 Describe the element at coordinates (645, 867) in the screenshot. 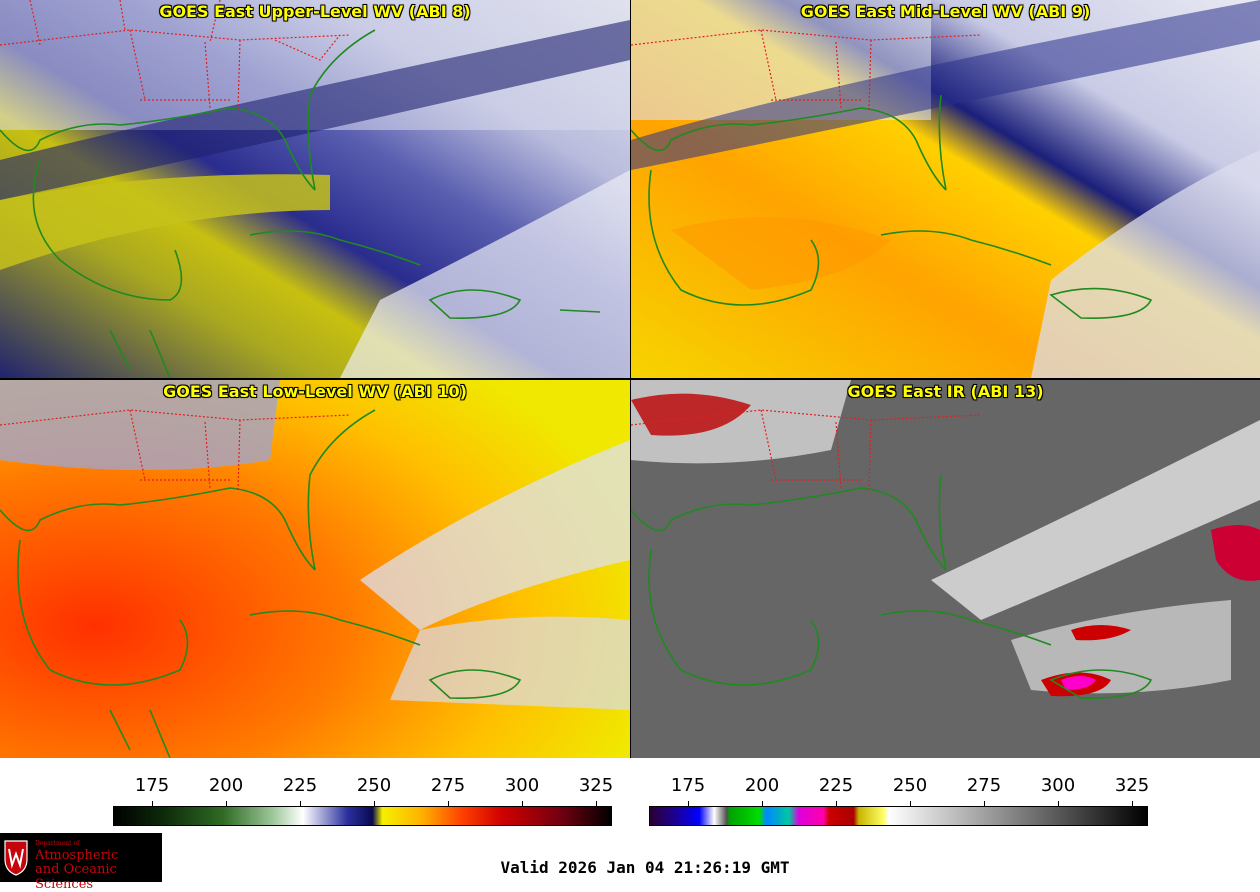

I see `valid-time: Valid 2026 Jan 04 21:26:19 GMT` at that location.